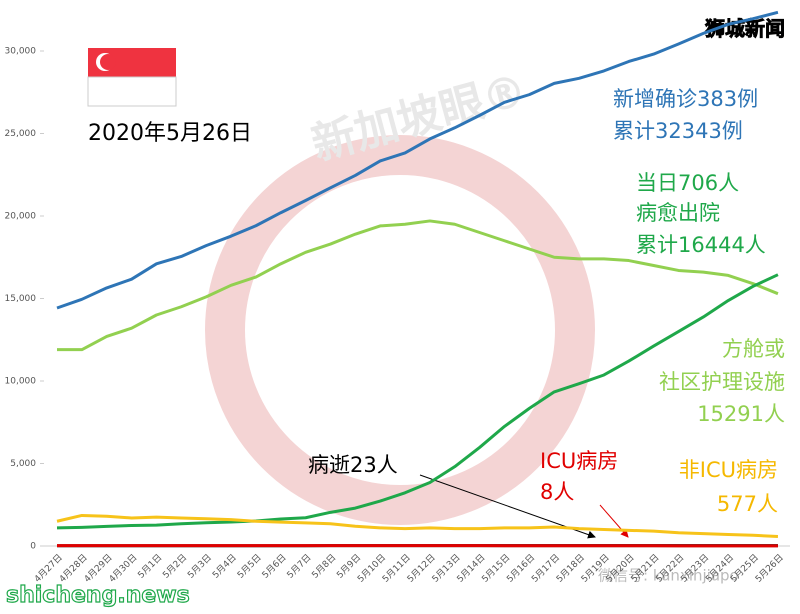 The image size is (800, 614). Describe the element at coordinates (98, 595) in the screenshot. I see `source-label: shicheng.news` at that location.